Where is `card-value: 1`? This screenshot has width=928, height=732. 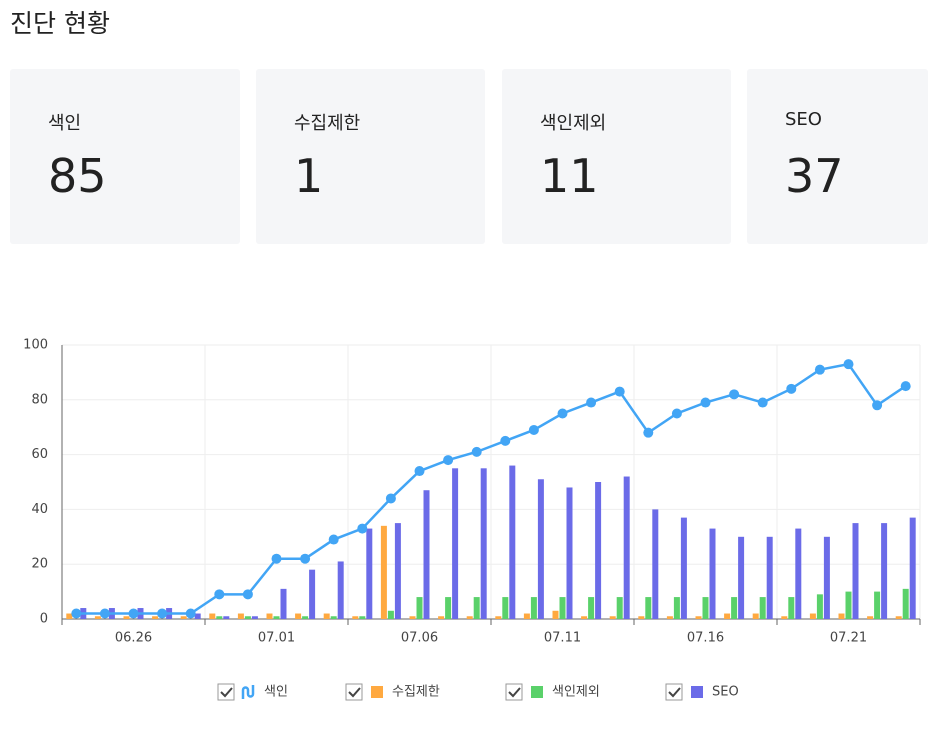
card-value: 1 is located at coordinates (309, 176).